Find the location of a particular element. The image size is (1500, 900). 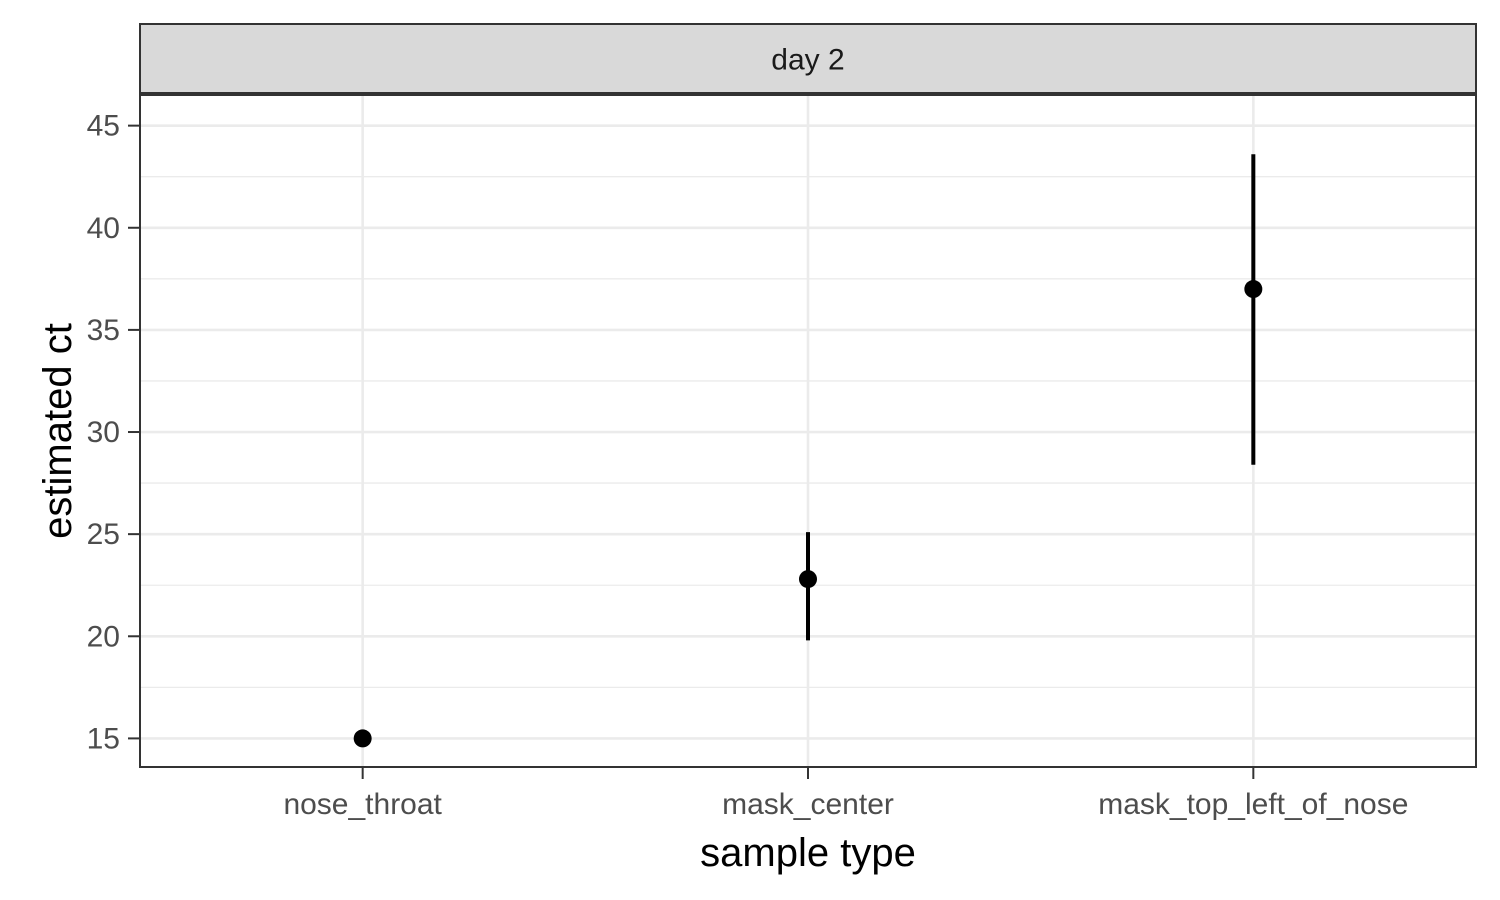

data-point-mask_center is located at coordinates (808, 579).